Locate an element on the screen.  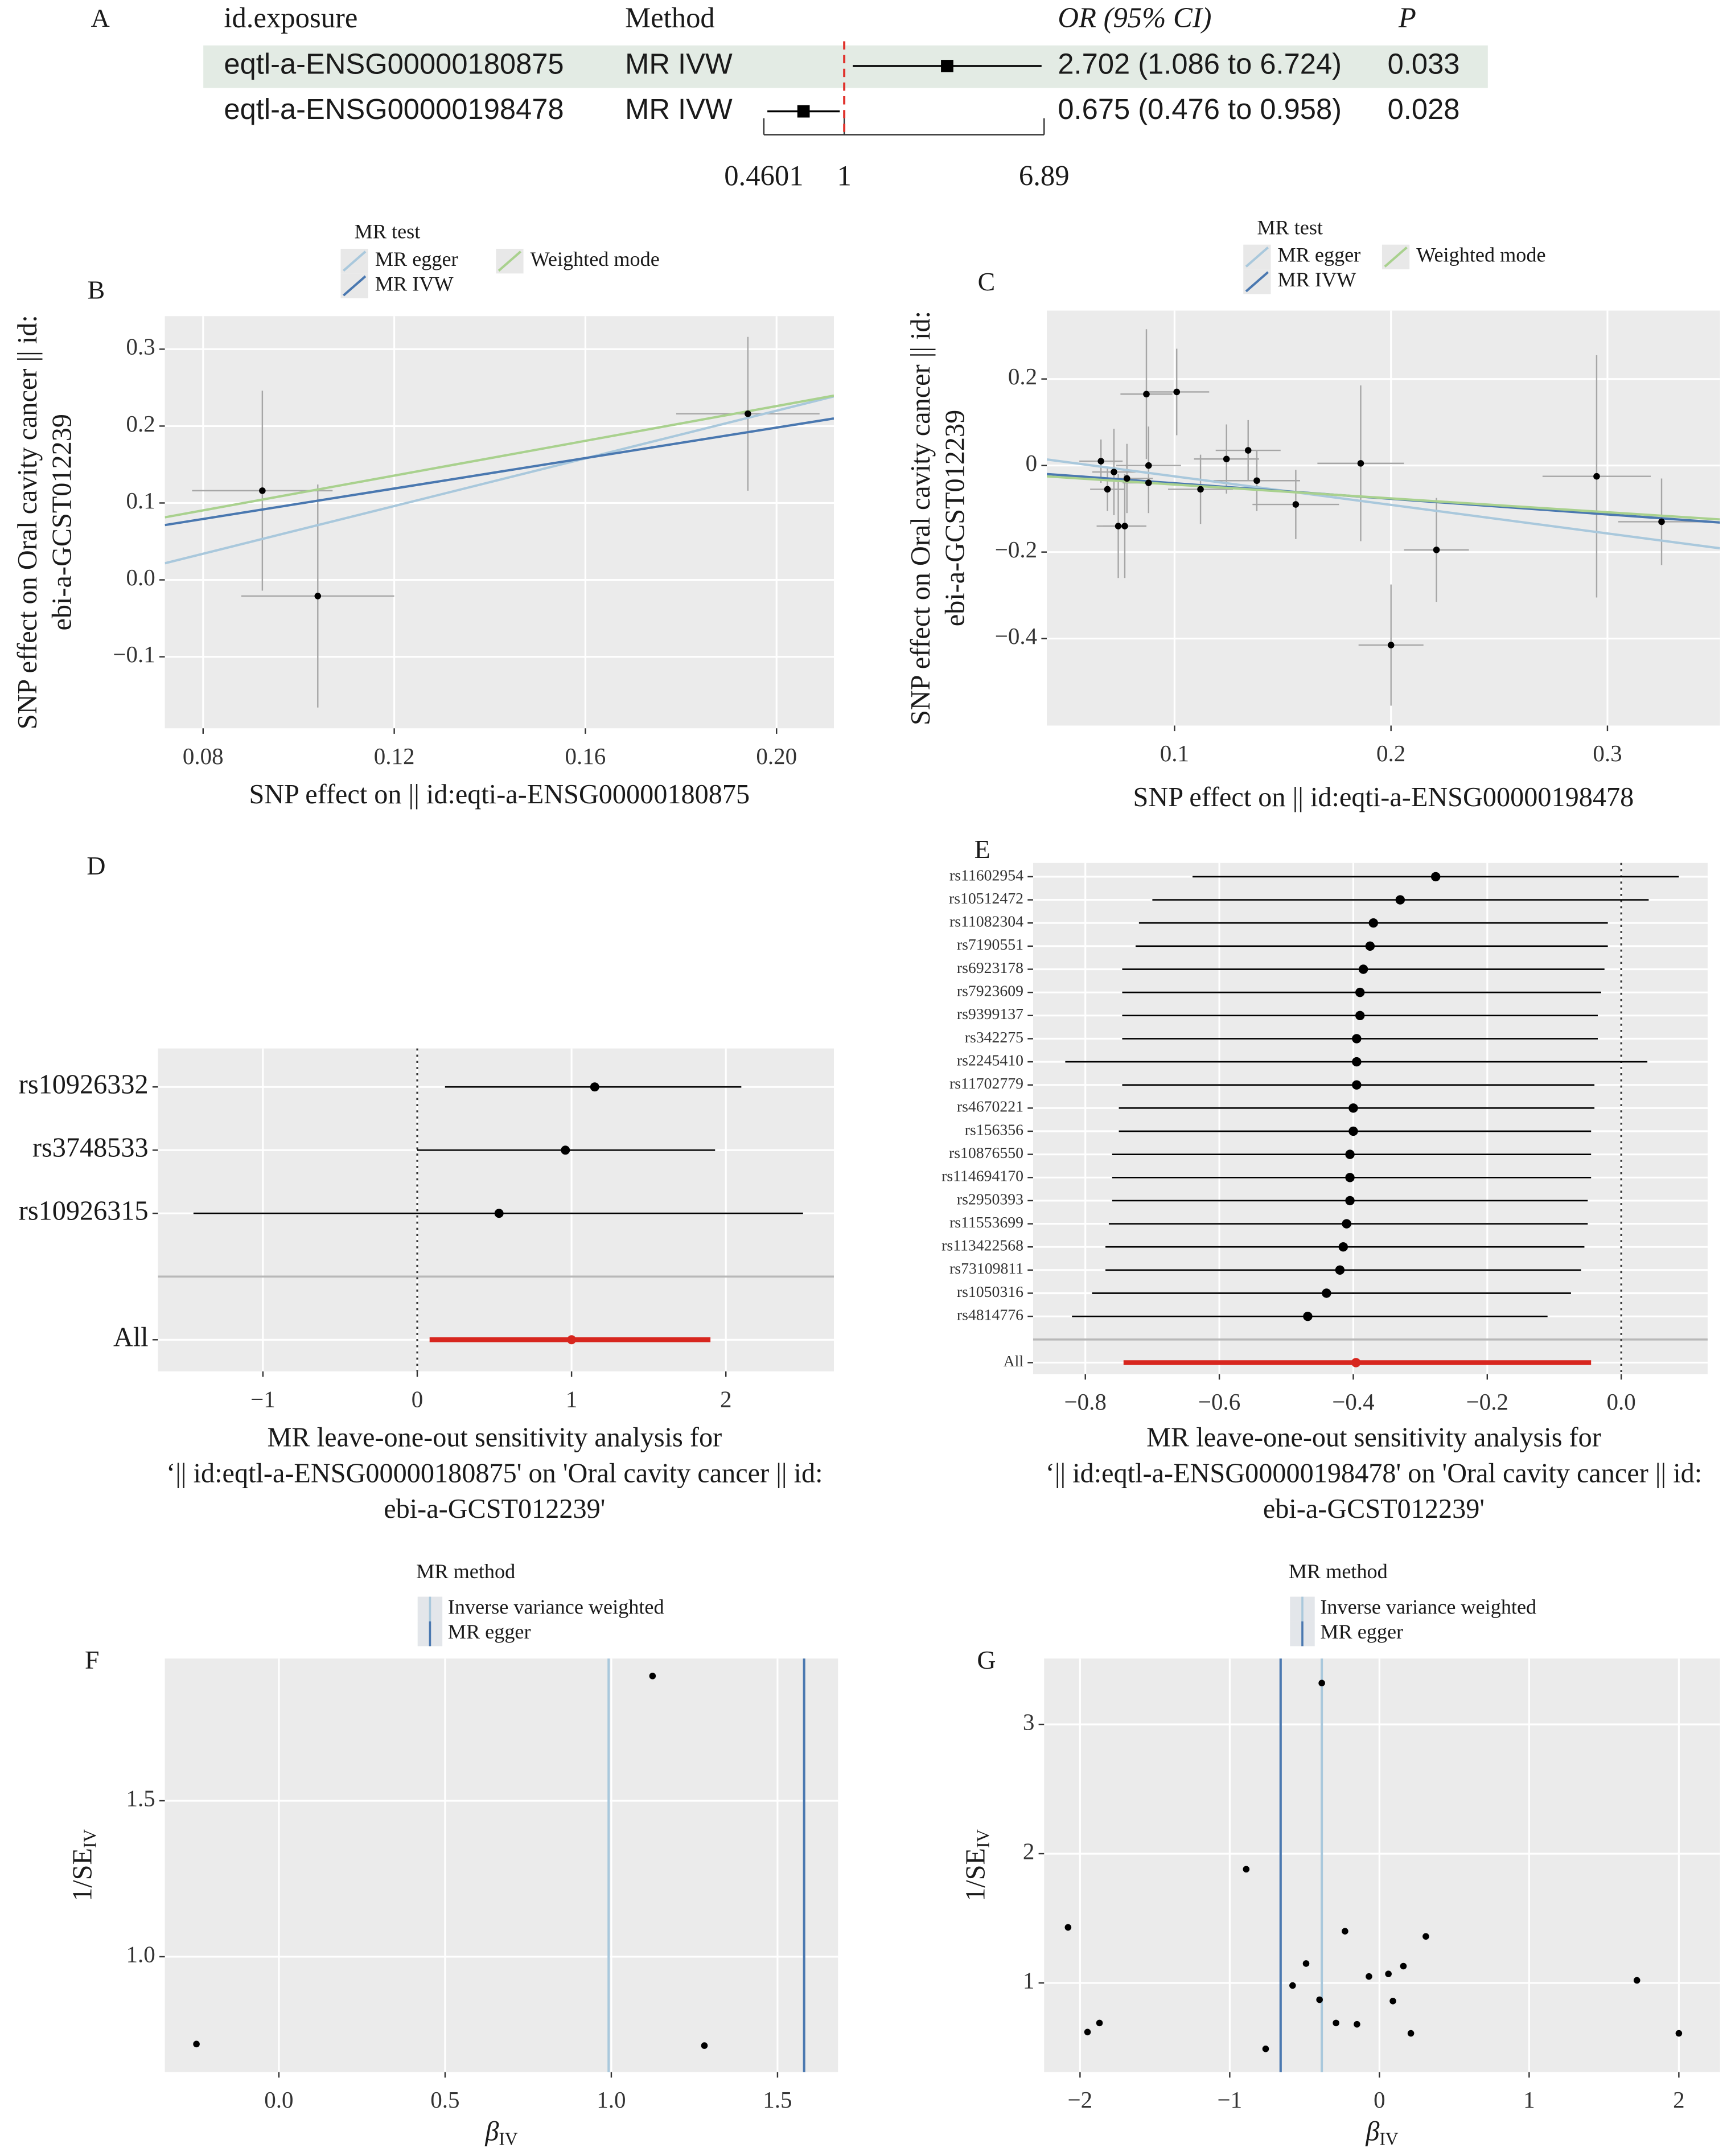
x-axis-label-sub: IV is located at coordinates (508, 2139).